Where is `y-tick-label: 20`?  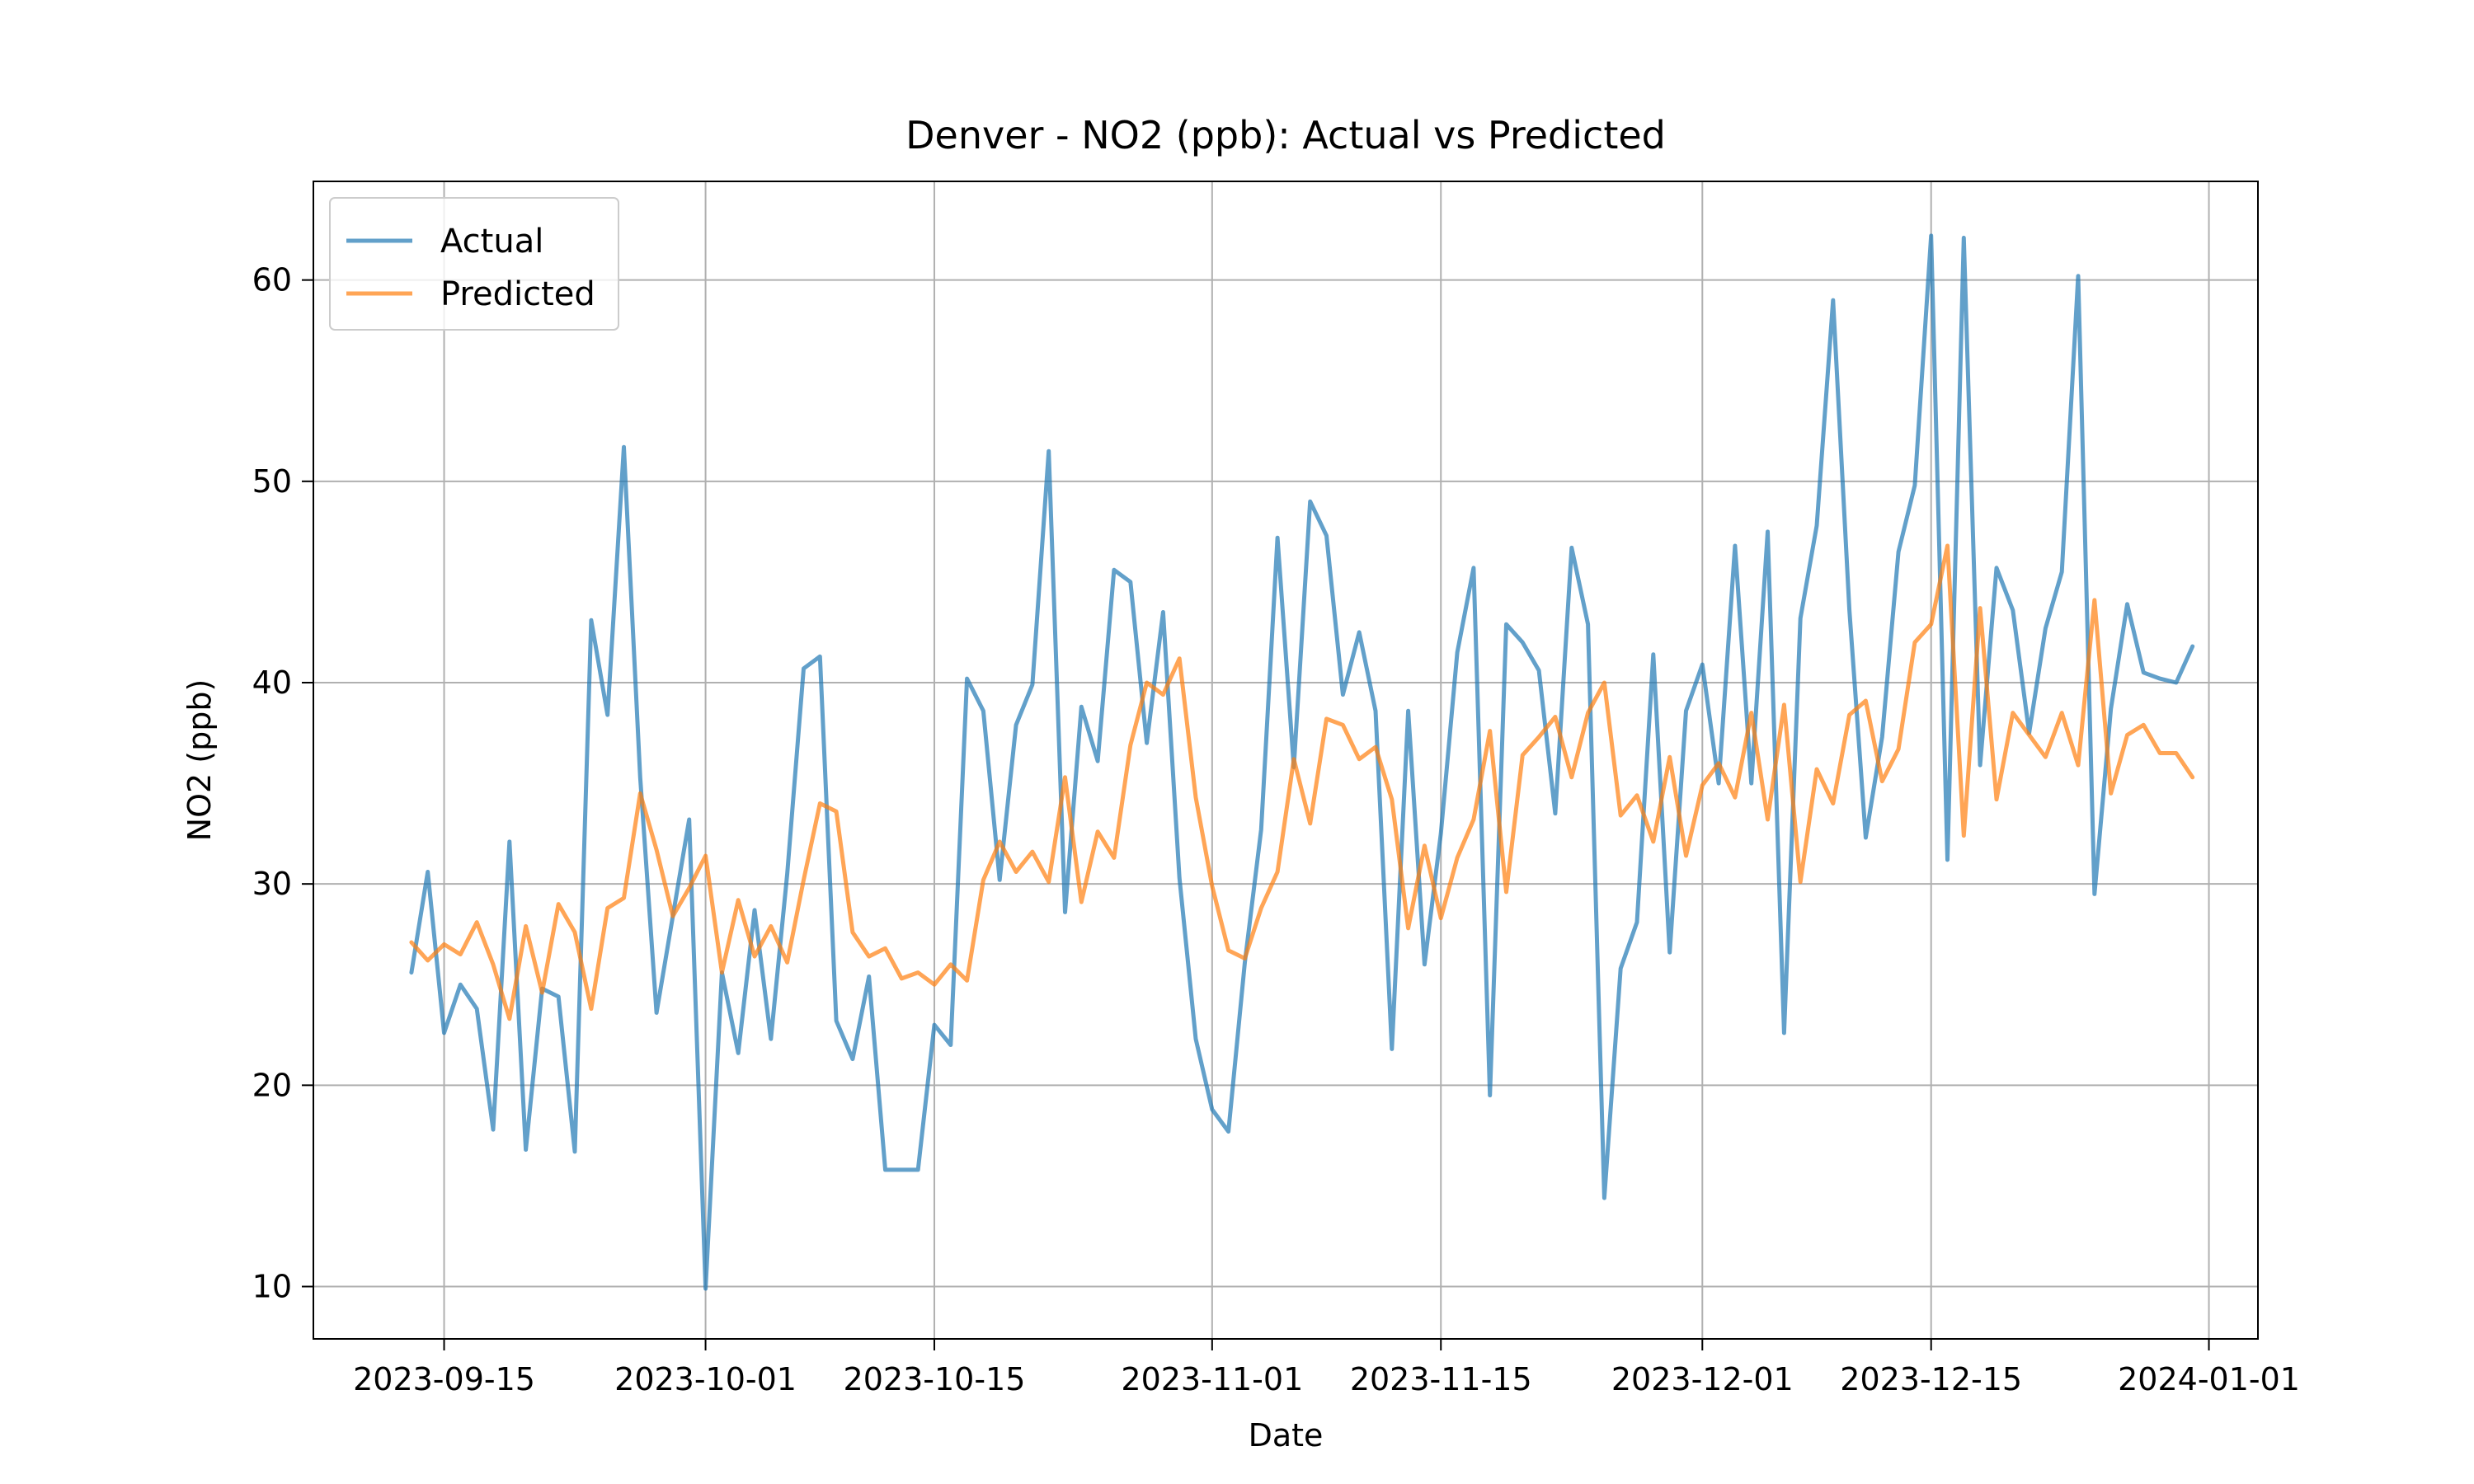
y-tick-label: 20 is located at coordinates (272, 1085).